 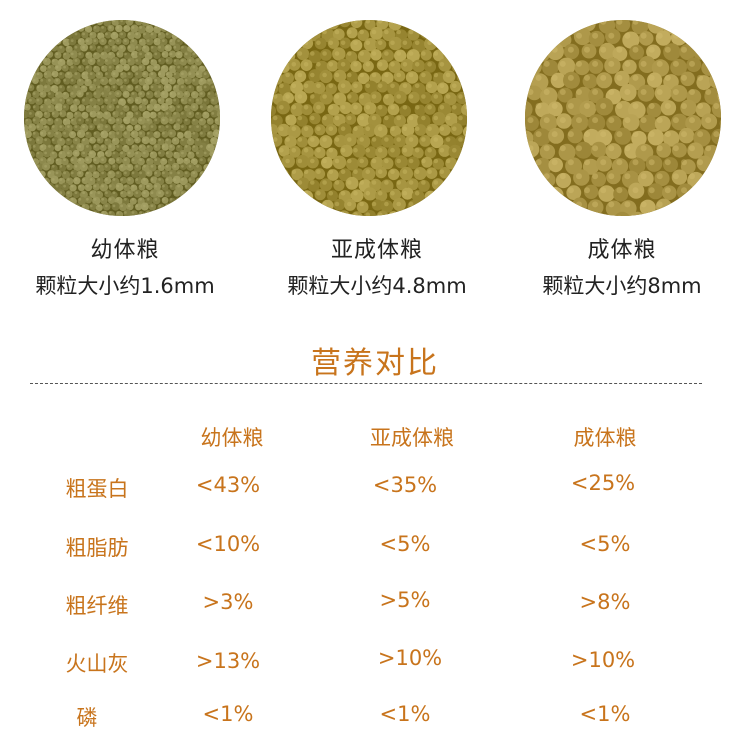 What do you see at coordinates (376, 250) in the screenshot?
I see `product-name-subadult: 亚成体粮` at bounding box center [376, 250].